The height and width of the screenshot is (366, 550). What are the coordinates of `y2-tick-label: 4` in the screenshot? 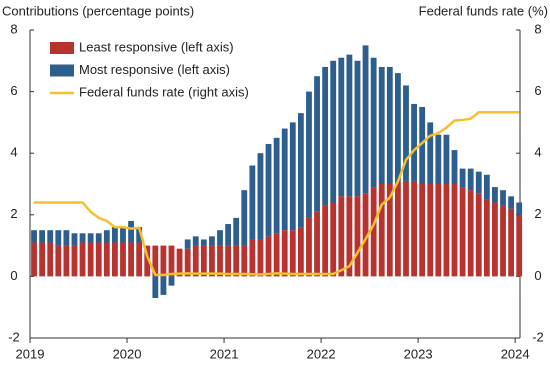 It's located at (537, 152).